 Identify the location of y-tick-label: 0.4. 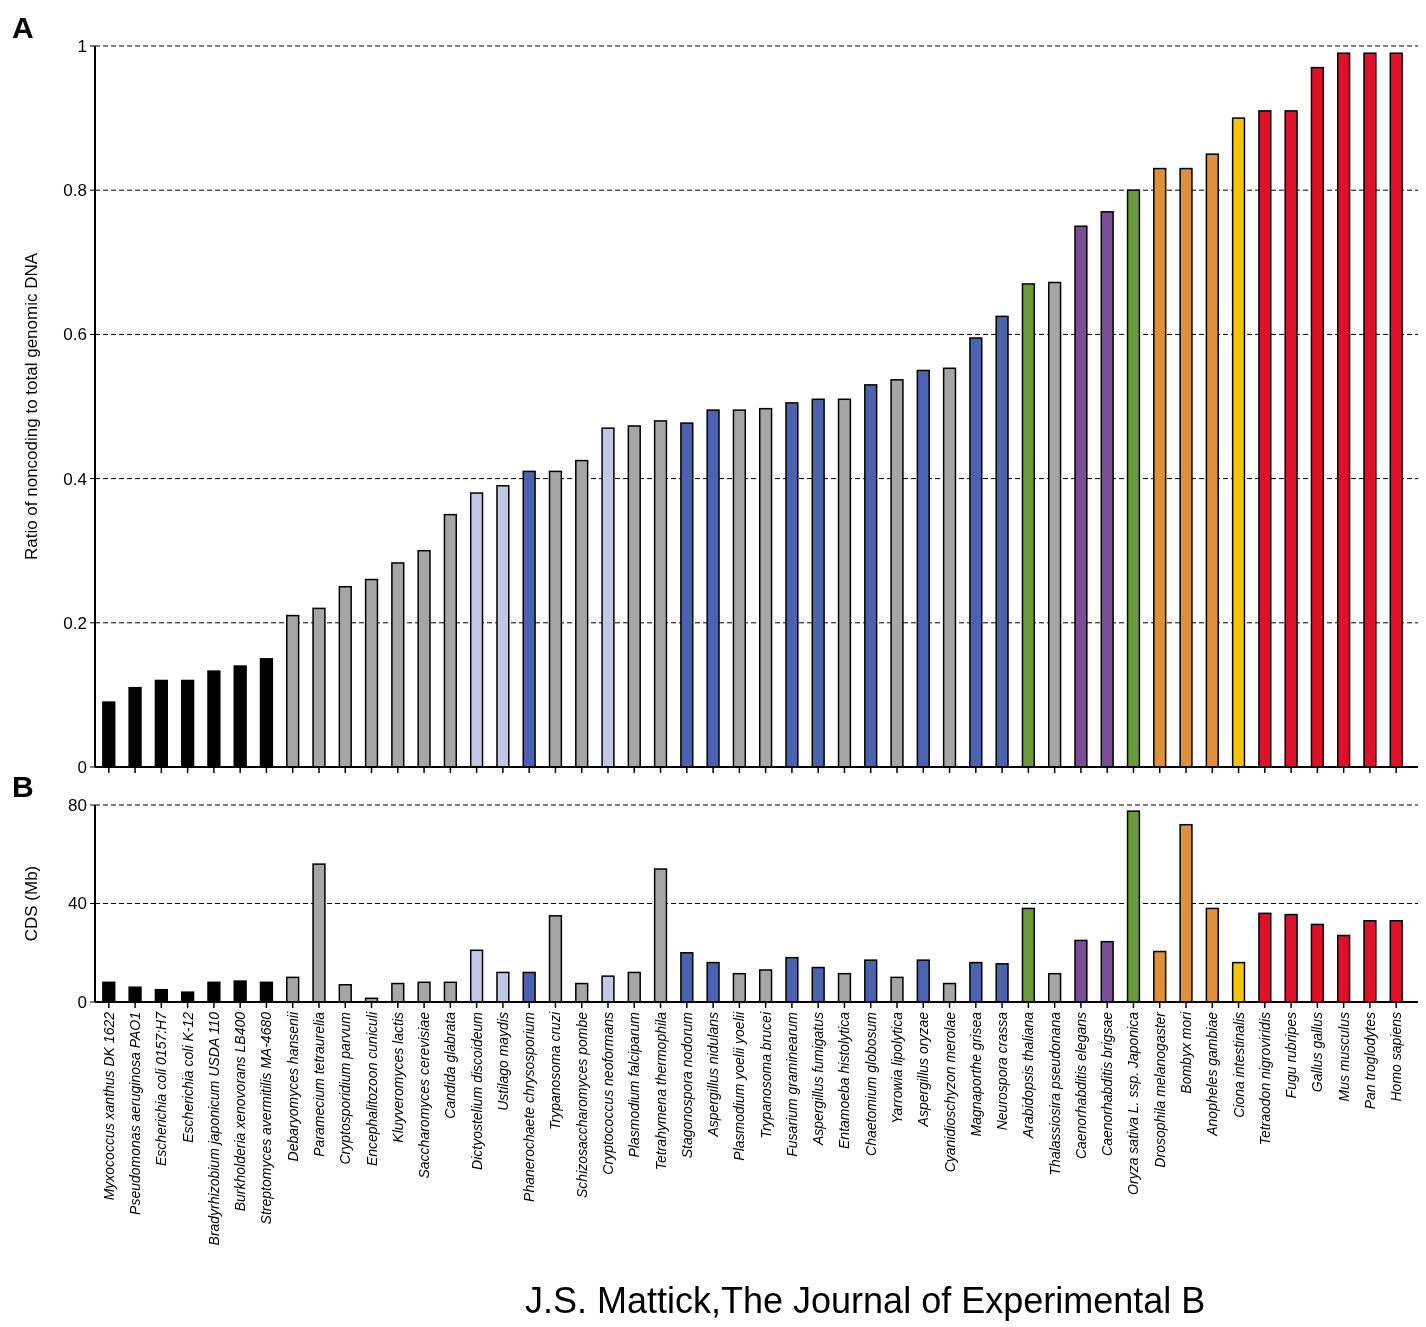
(75, 479).